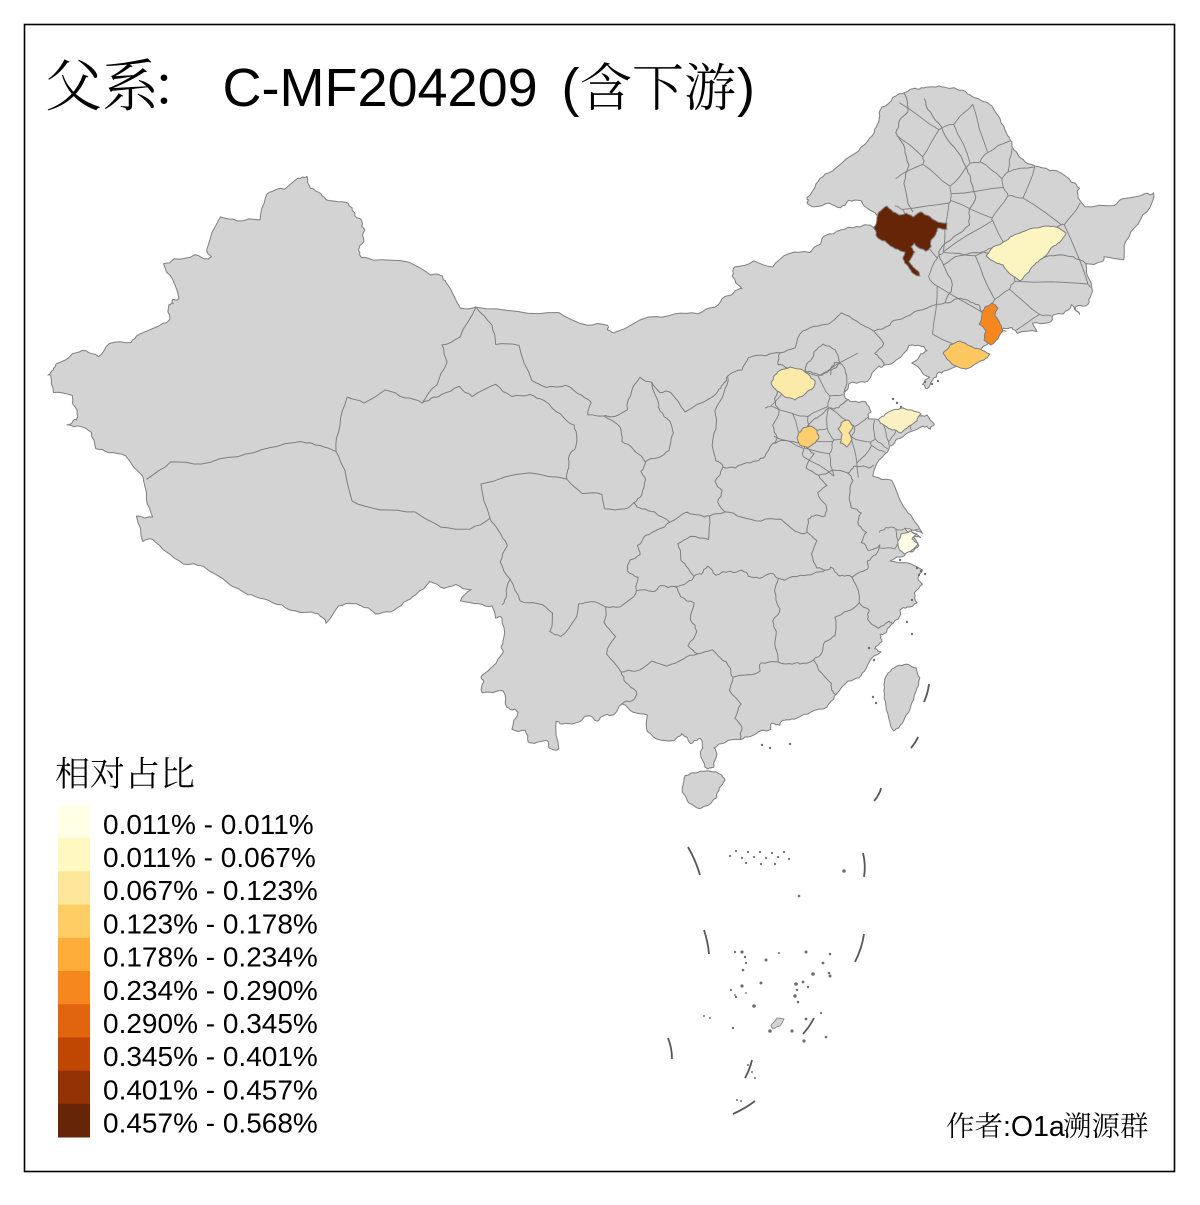  What do you see at coordinates (210, 1023) in the screenshot?
I see `svg-text: 0.290% - 0.345%` at bounding box center [210, 1023].